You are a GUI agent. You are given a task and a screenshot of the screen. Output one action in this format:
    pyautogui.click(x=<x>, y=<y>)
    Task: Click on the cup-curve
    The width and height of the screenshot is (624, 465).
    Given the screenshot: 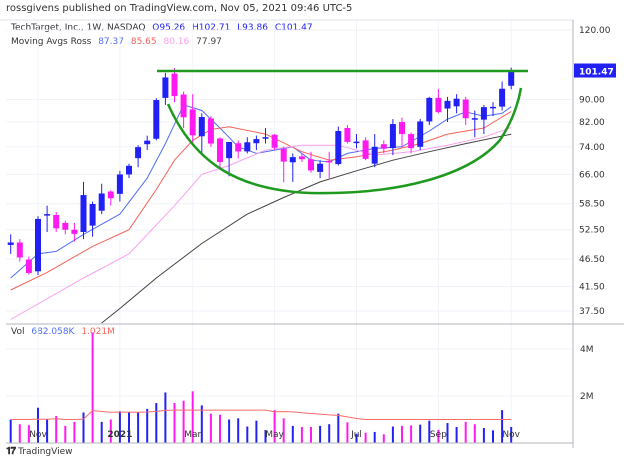 What is the action you would take?
    pyautogui.click(x=344, y=141)
    